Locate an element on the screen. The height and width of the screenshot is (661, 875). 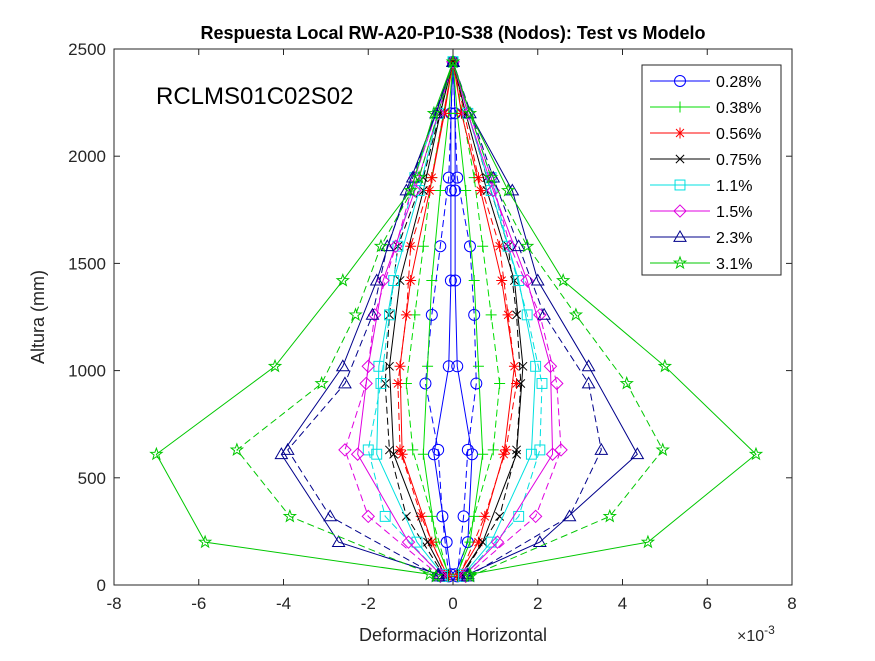
legend: 0.28% 0.38% 0.56% 0.75% 1.1% 1.5% 2.3% 3.1% is located at coordinates (711, 170).